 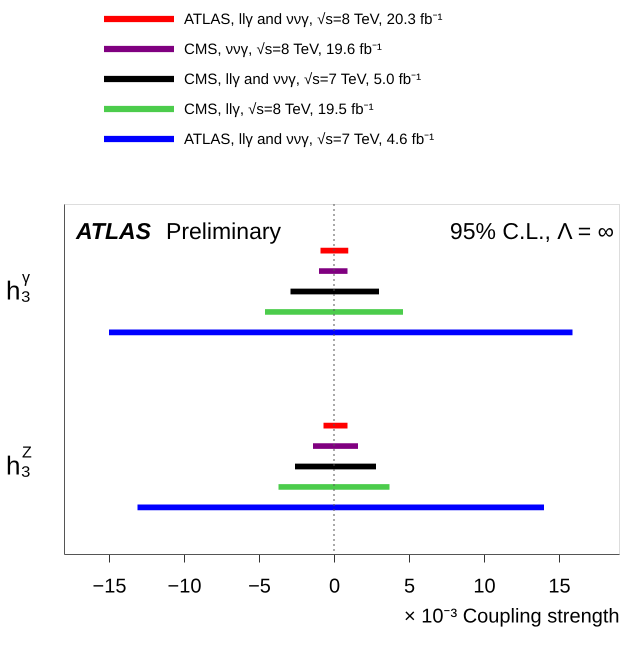 What do you see at coordinates (313, 19) in the screenshot?
I see `legend-label: ATLAS, llγ and ννγ, √s=8 TeV, 20.3 fb⁻¹` at bounding box center [313, 19].